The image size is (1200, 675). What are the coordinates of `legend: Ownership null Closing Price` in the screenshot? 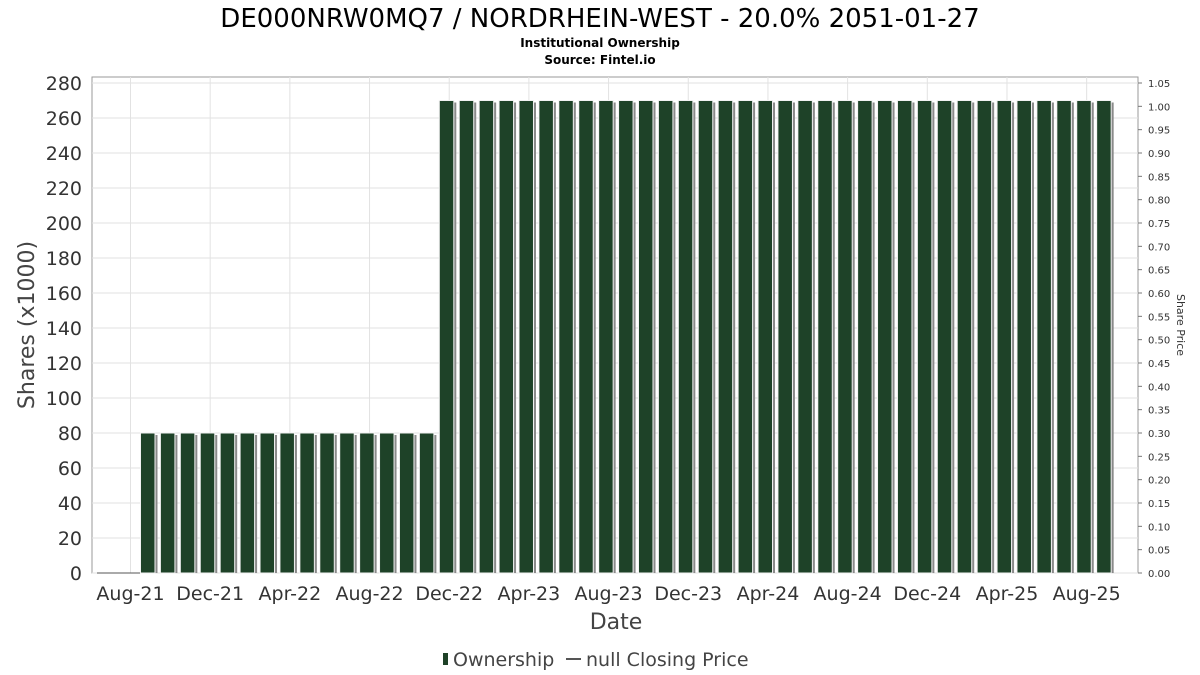 It's located at (596, 660).